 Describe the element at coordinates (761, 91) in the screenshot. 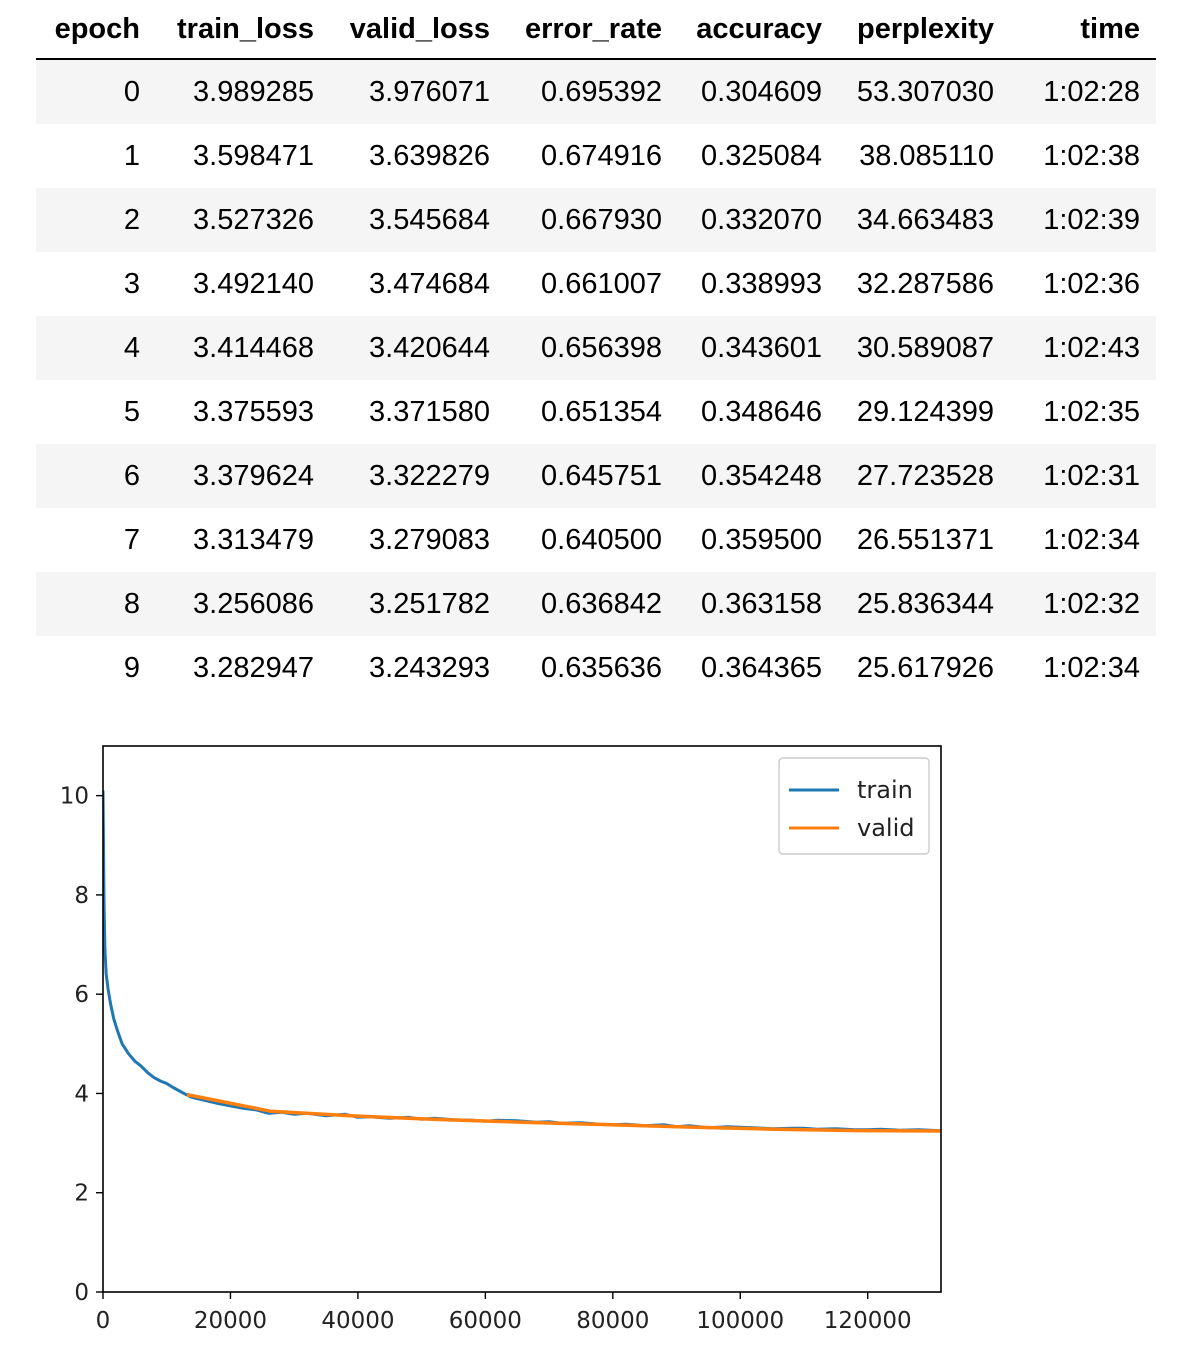

I see `accuracy-cell: 0.304609` at that location.